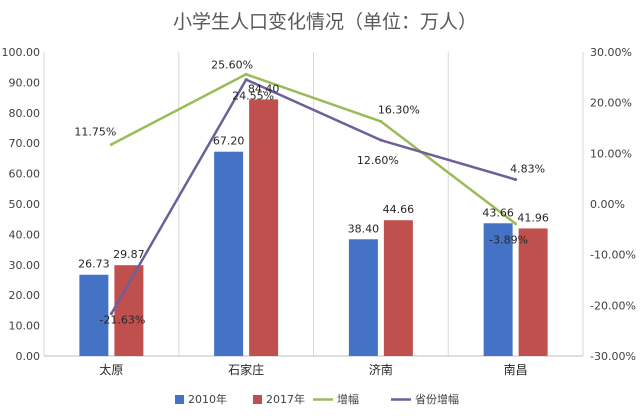  What do you see at coordinates (613, 305) in the screenshot?
I see `y-right-tick-label: -20.00%` at bounding box center [613, 305].